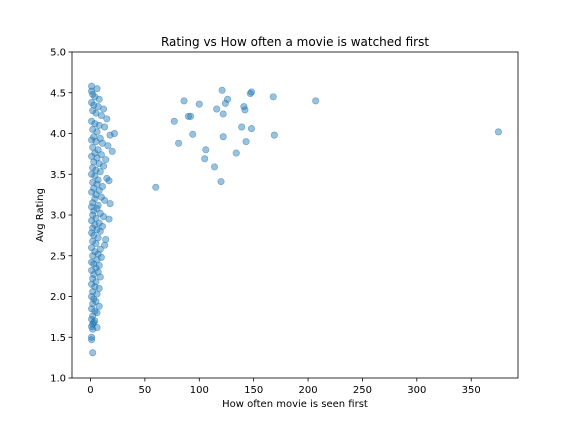 This screenshot has height=432, width=576. What do you see at coordinates (58, 134) in the screenshot?
I see `y-tick-label: 4.0` at bounding box center [58, 134].